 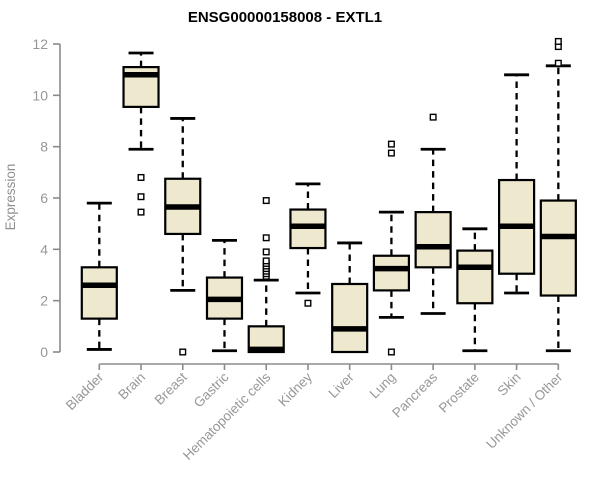 I want to click on y-tick-label: 8, so click(x=44, y=147).